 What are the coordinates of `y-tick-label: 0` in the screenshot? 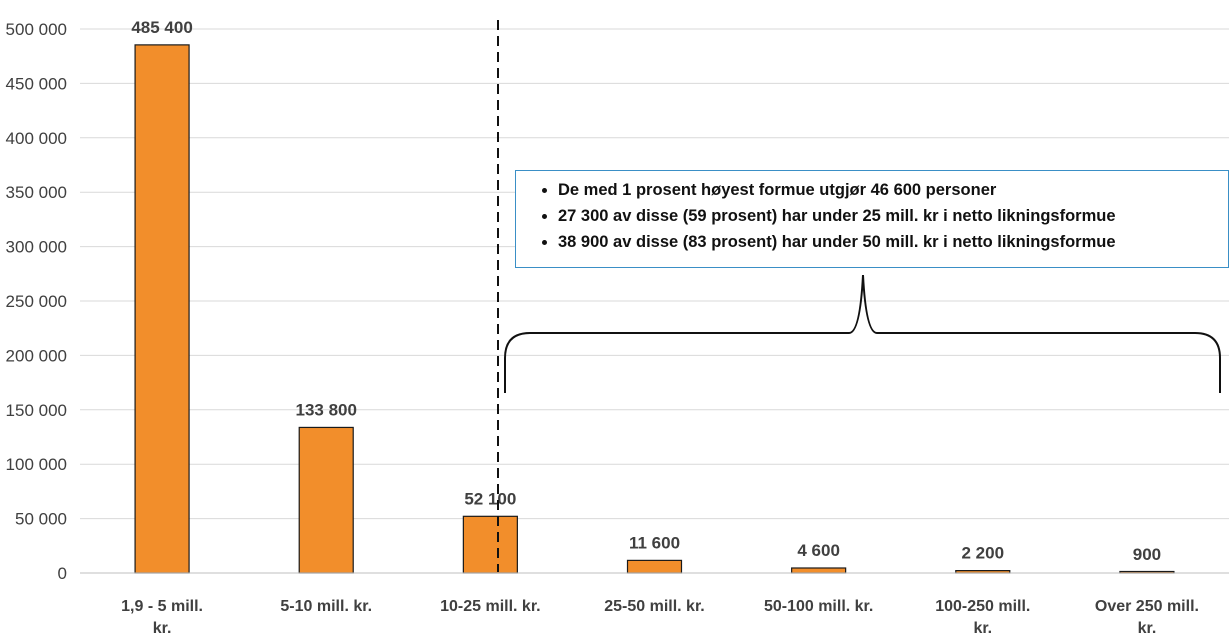 It's located at (62, 573).